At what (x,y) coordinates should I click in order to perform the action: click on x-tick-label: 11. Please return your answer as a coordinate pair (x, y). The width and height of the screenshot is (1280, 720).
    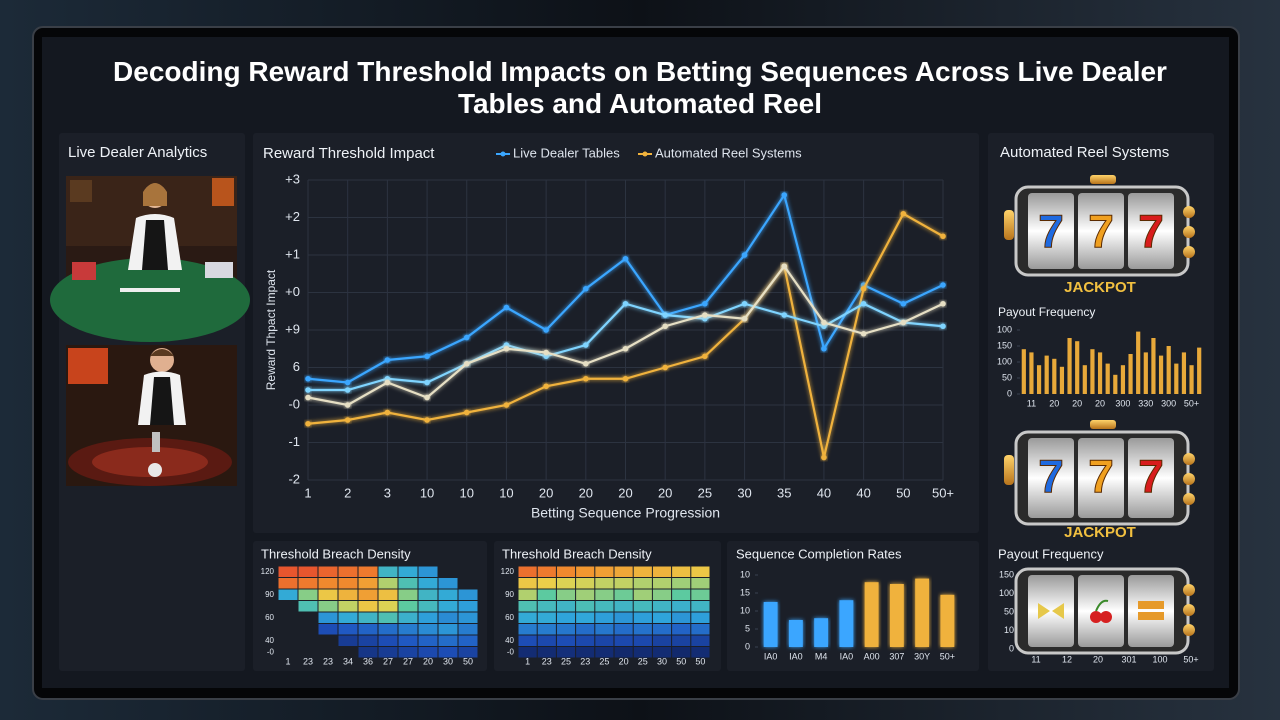
    Looking at the image, I should click on (1035, 659).